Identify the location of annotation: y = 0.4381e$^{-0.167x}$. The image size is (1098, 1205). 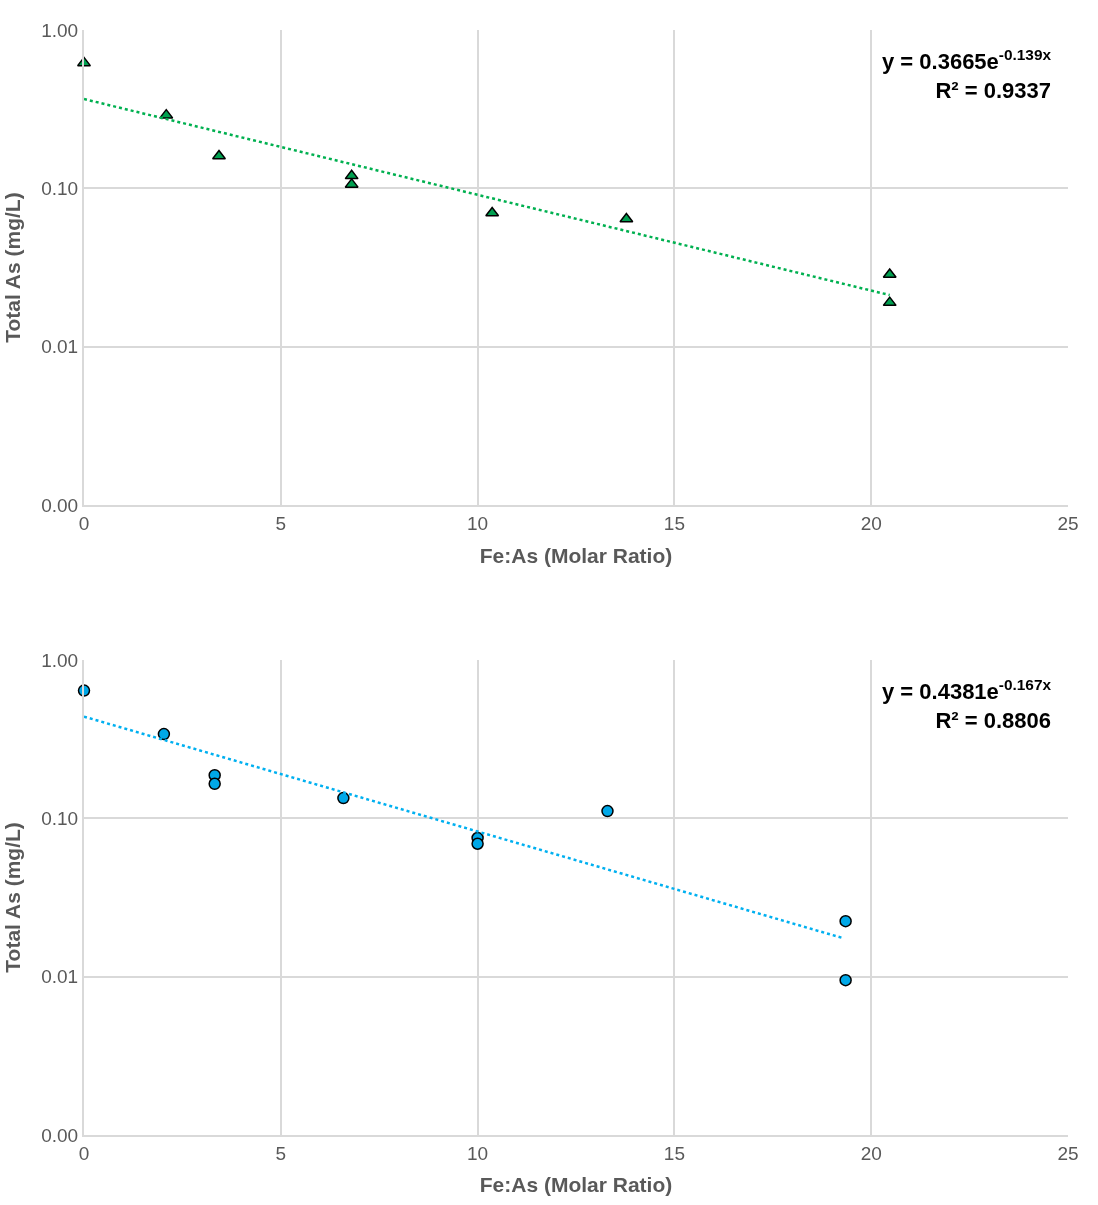
(967, 690).